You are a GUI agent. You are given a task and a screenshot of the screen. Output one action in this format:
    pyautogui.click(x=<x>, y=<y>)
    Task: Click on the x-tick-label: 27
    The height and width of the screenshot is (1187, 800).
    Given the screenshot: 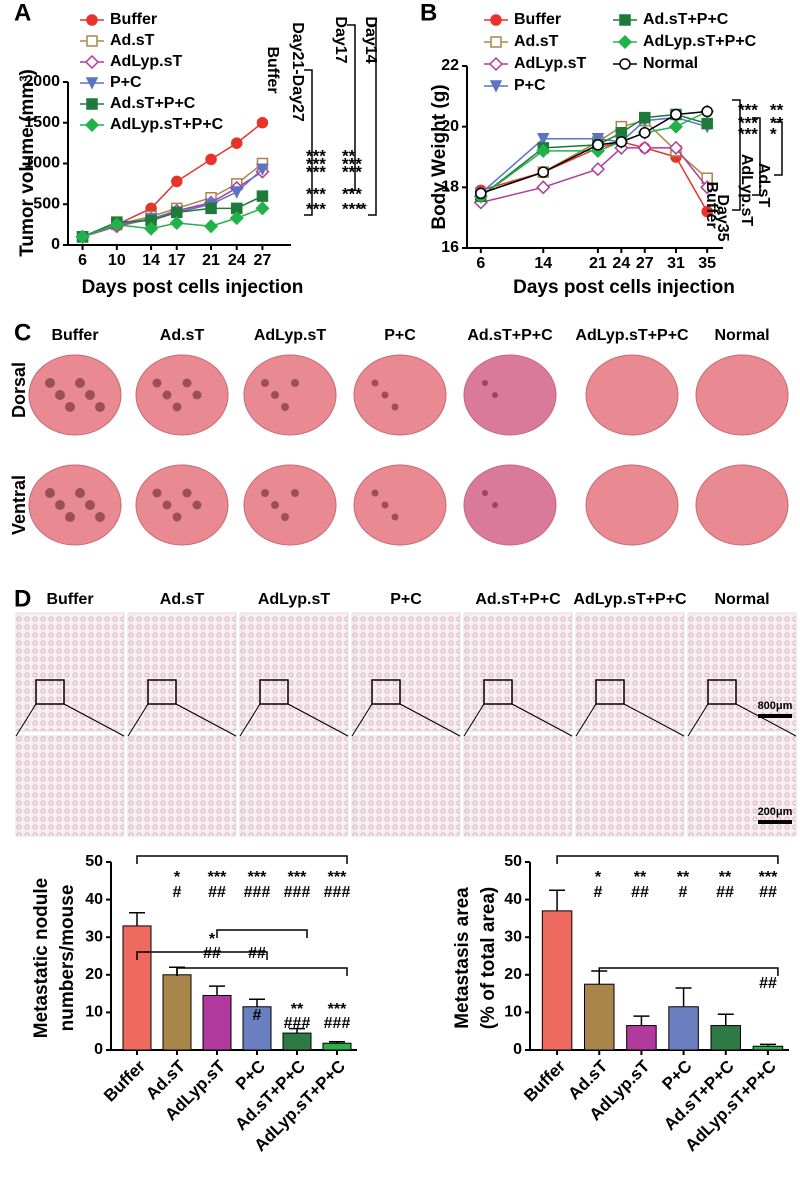 What is the action you would take?
    pyautogui.click(x=263, y=260)
    